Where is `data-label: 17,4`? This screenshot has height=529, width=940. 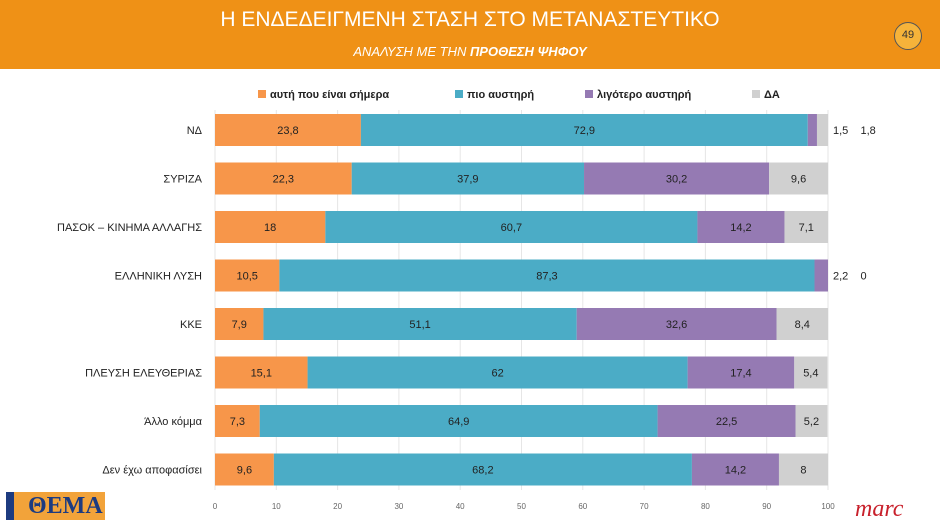 data-label: 17,4 is located at coordinates (740, 374).